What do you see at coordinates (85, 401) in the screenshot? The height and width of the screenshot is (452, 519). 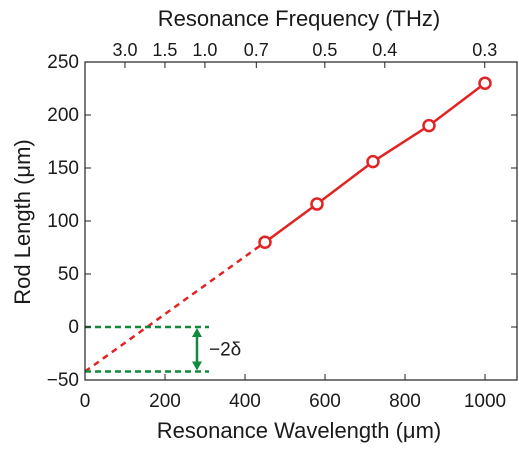 I see `x-tick-label: 0` at bounding box center [85, 401].